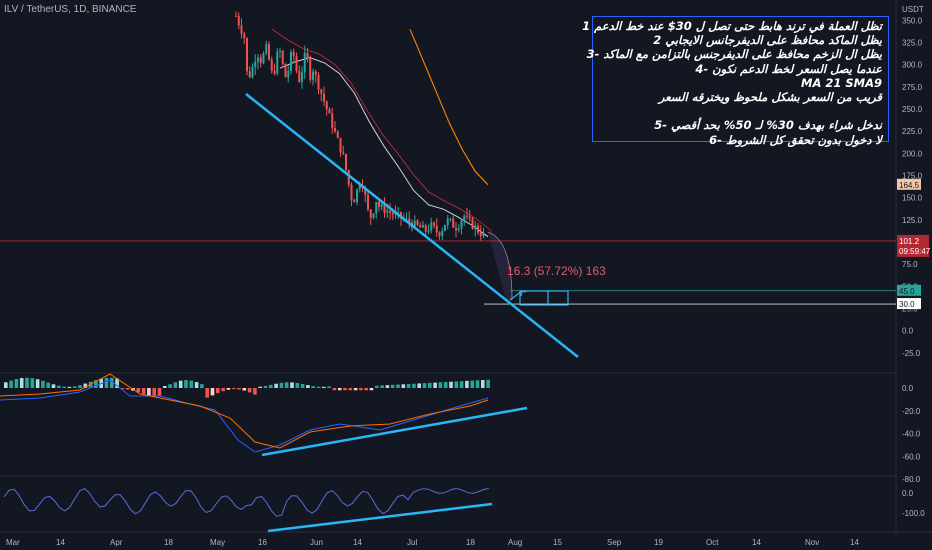 Image resolution: width=932 pixels, height=550 pixels. Describe the element at coordinates (500, 266) in the screenshot. I see `projection-curve` at that location.